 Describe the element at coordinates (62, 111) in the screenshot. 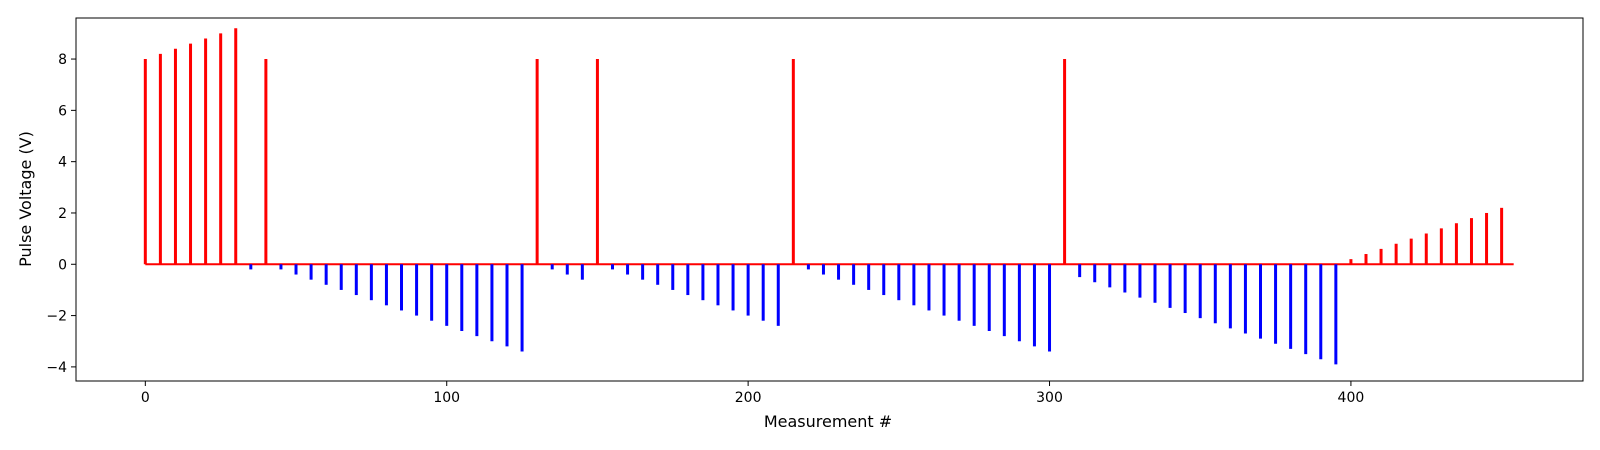

I see `y-tick-label: 6` at that location.